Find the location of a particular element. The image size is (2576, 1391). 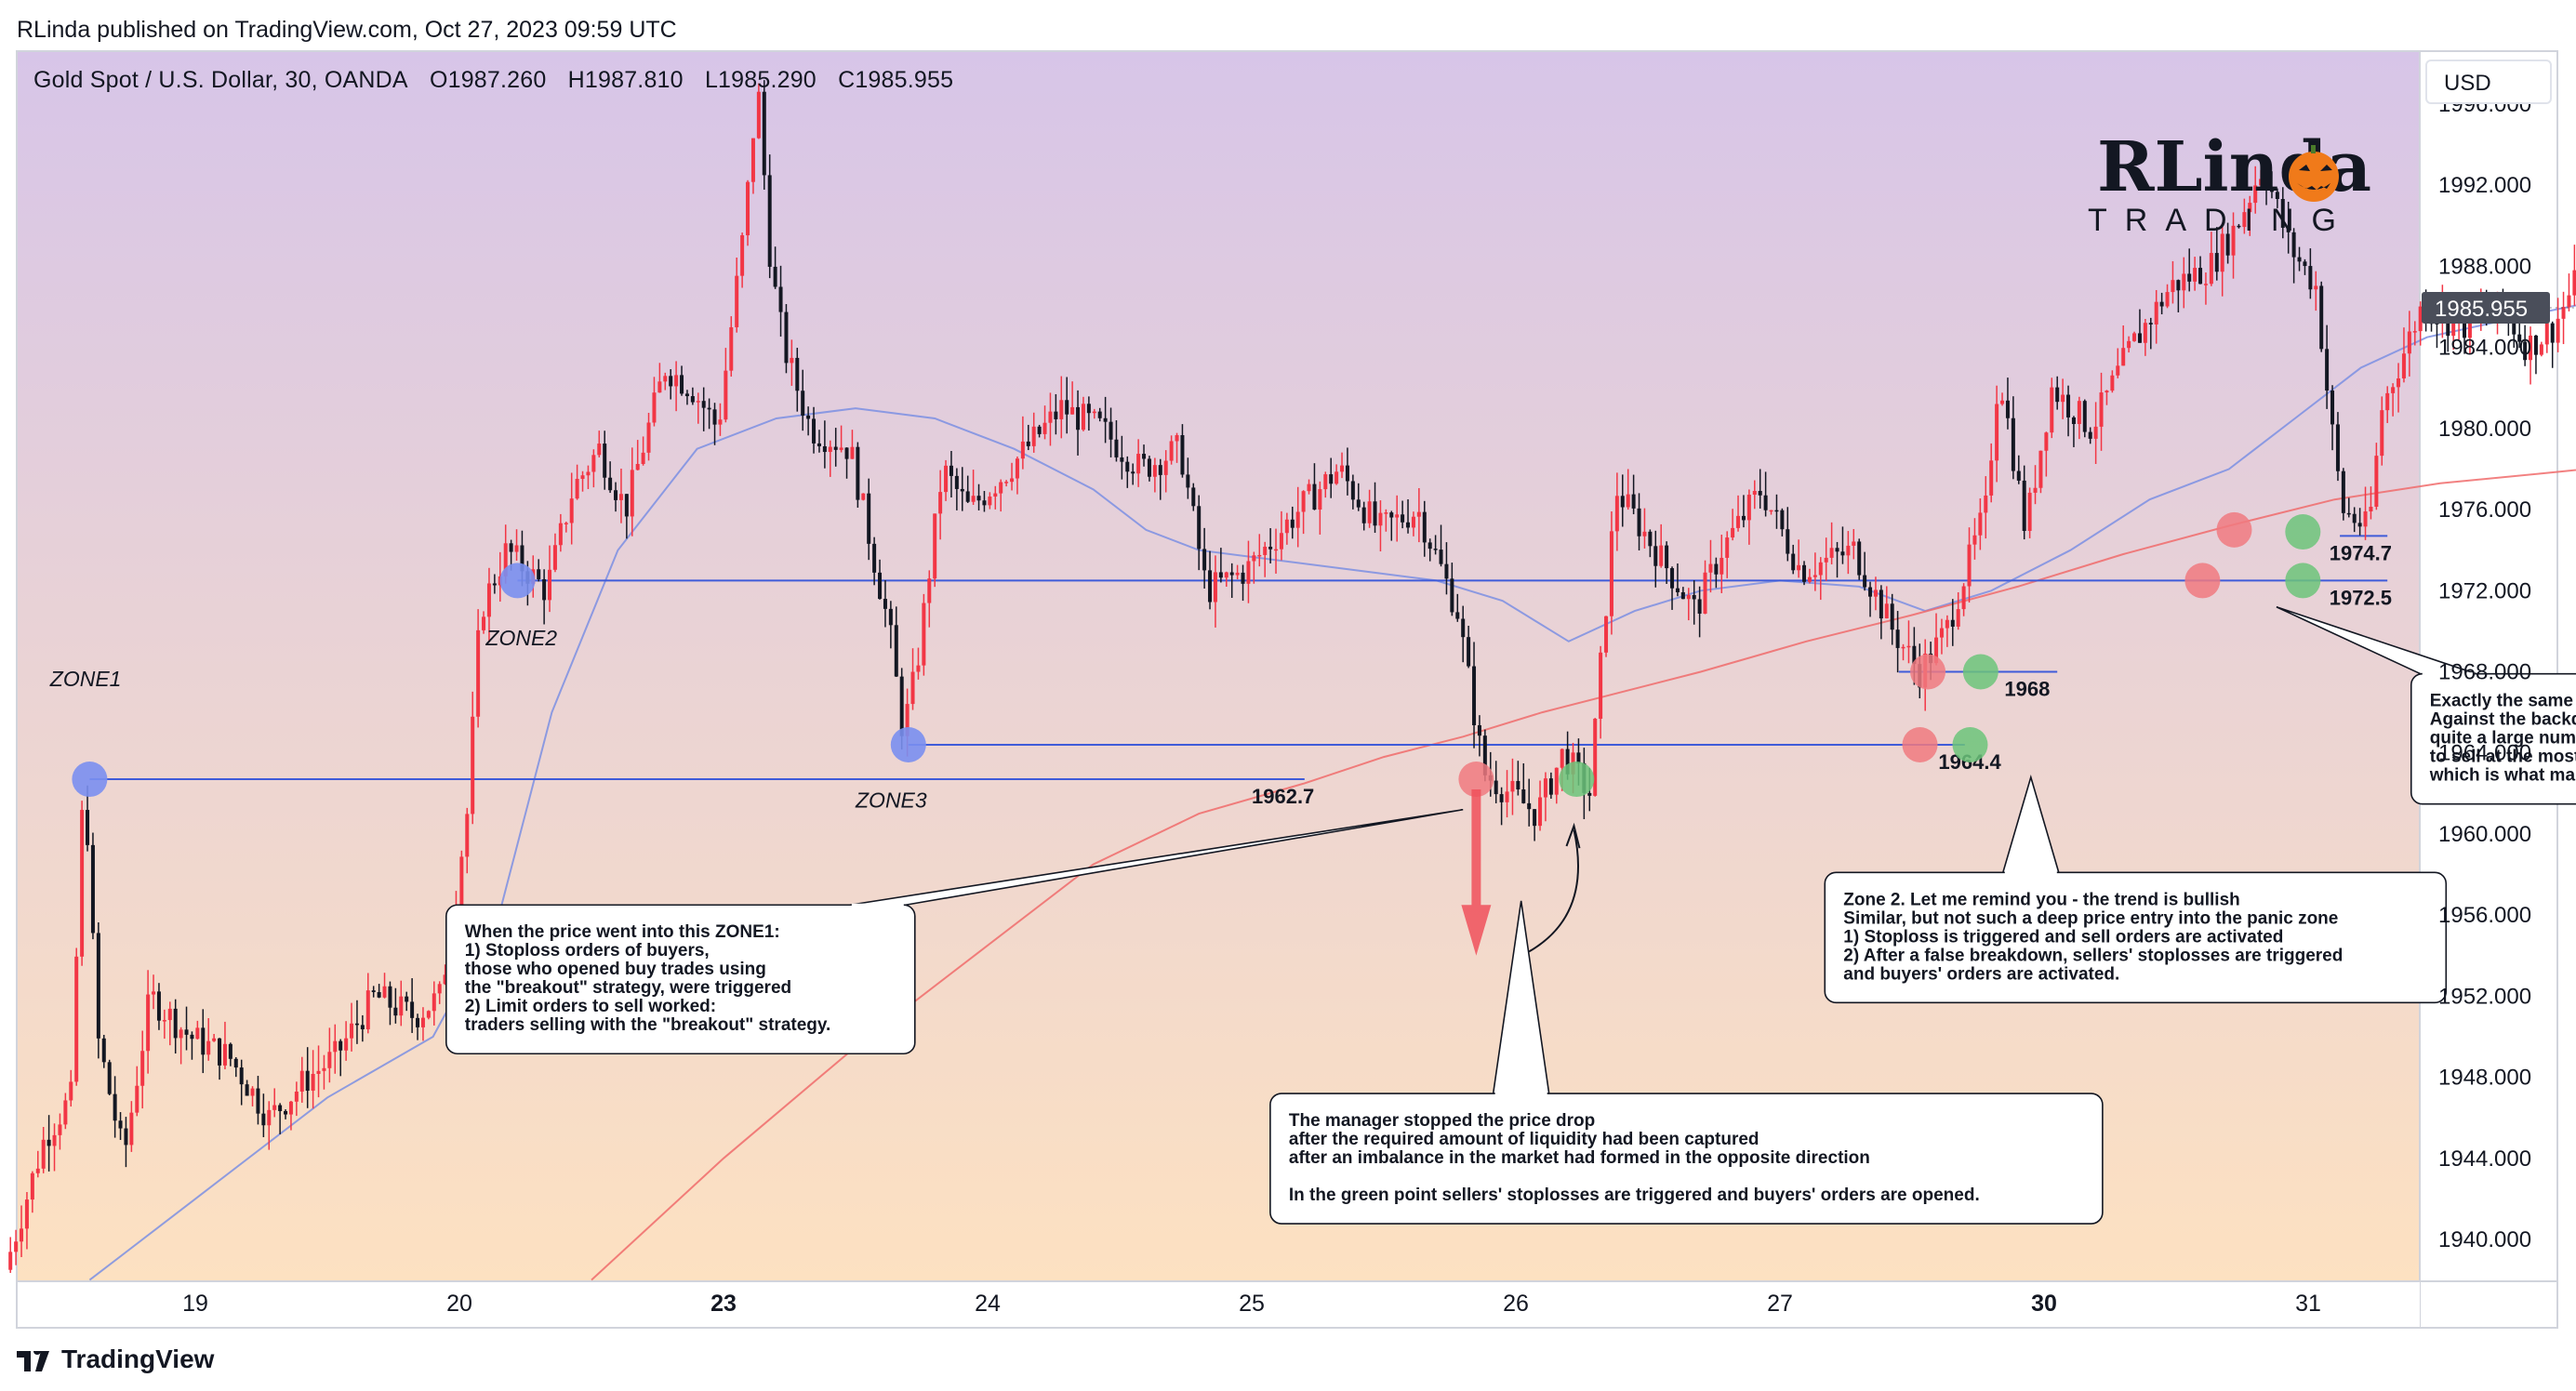

zone-label: ZONE2 is located at coordinates (521, 638).